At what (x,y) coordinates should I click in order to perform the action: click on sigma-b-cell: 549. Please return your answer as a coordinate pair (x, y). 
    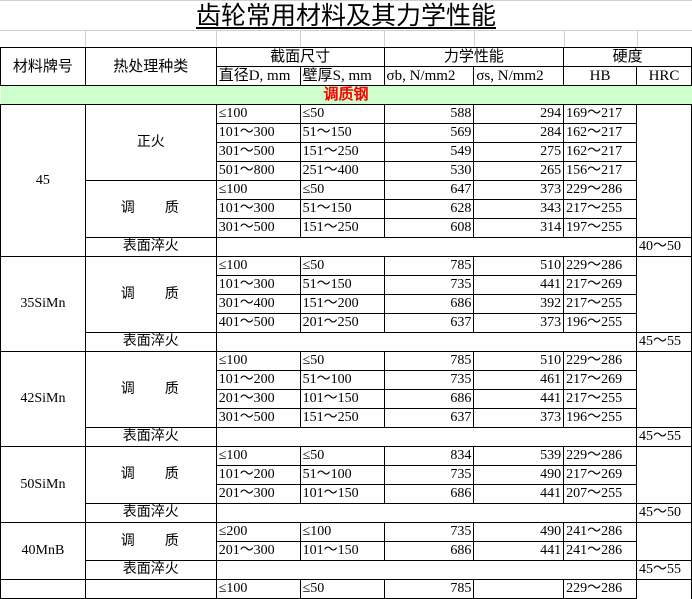
    Looking at the image, I should click on (429, 152).